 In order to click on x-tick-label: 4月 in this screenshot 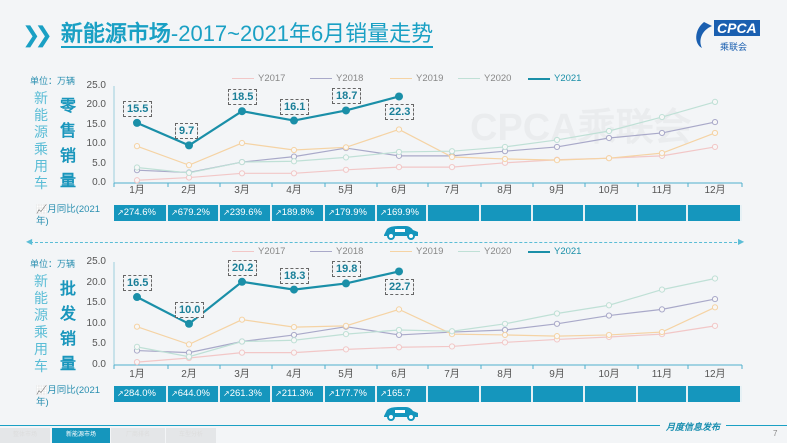, I will do `click(294, 374)`.